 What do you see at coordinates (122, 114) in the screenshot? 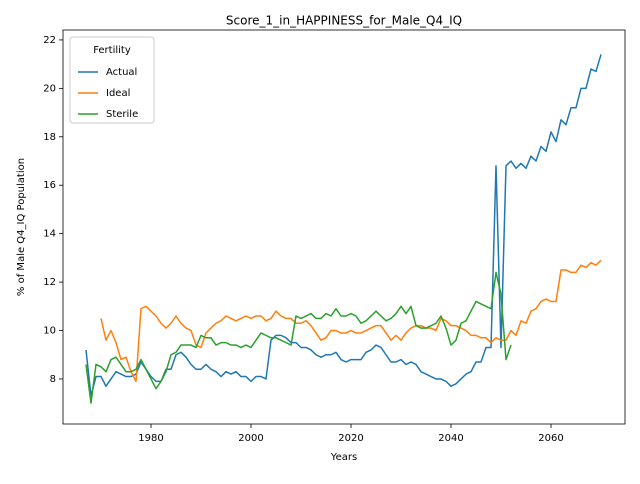
I see `legend-label: Sterile` at bounding box center [122, 114].